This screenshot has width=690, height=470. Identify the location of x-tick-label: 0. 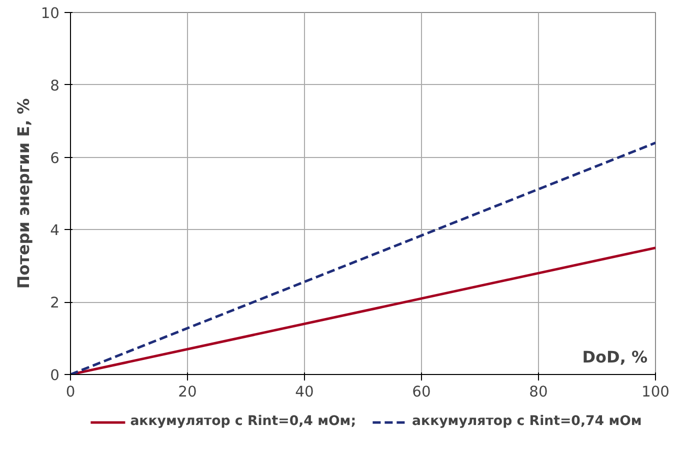
(71, 392).